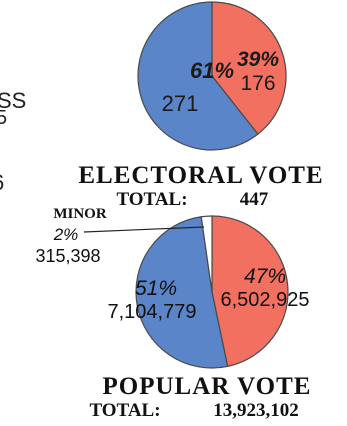 The width and height of the screenshot is (347, 426). I want to click on electoral-blue-percent-label: 61%, so click(212, 70).